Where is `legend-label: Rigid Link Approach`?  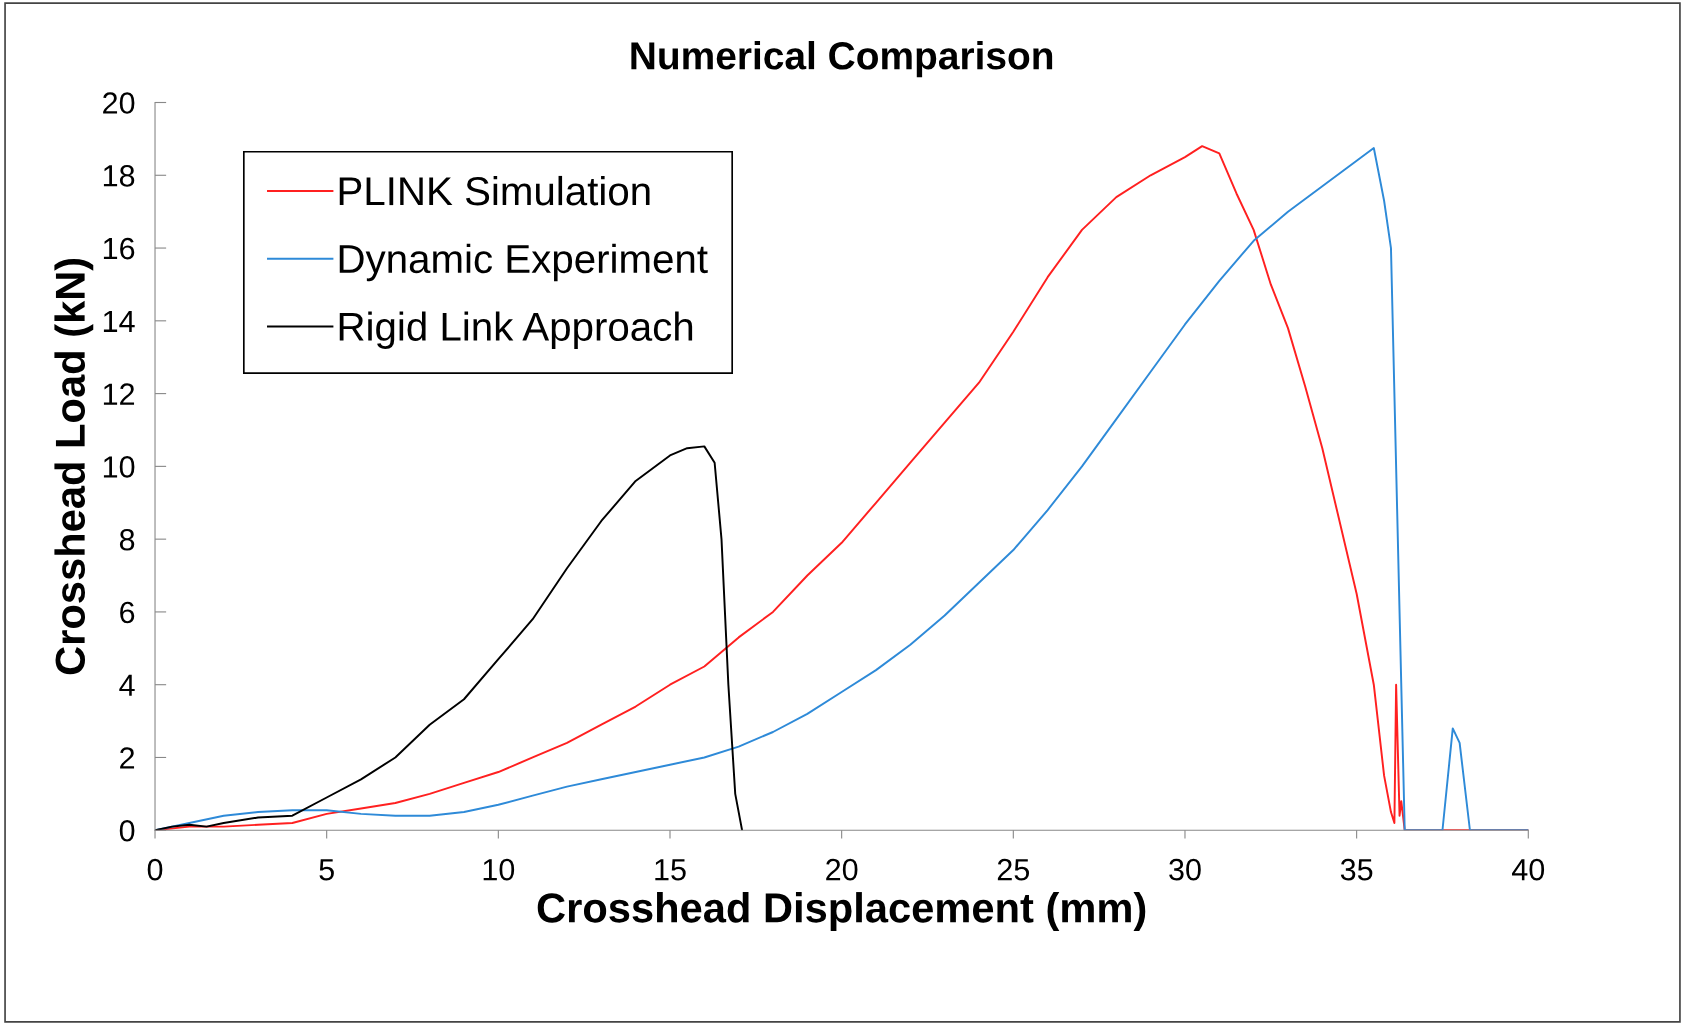 legend-label: Rigid Link Approach is located at coordinates (516, 330).